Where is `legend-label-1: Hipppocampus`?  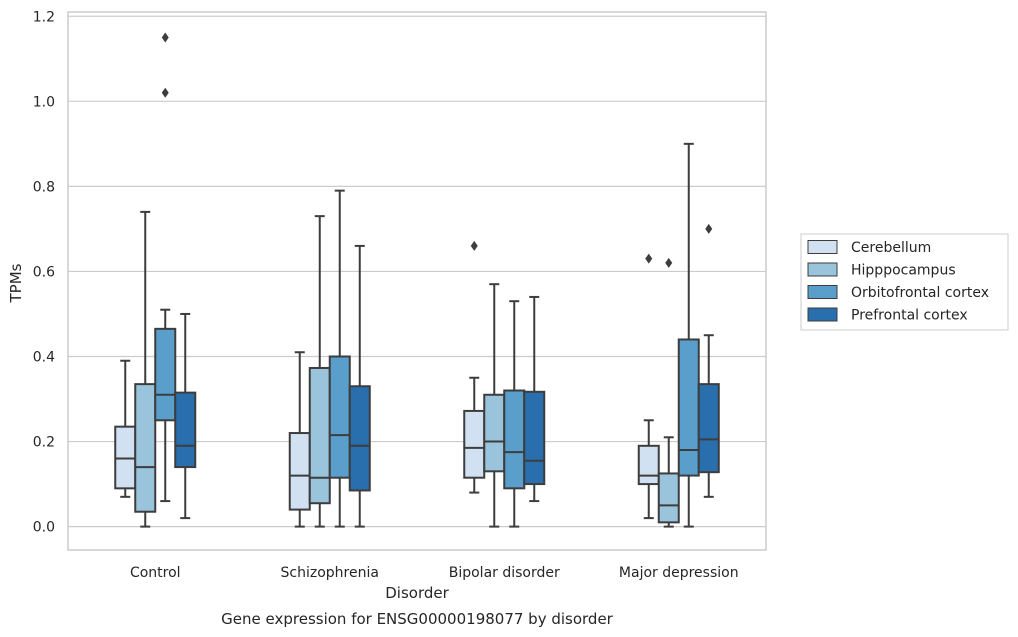
legend-label-1: Hipppocampus is located at coordinates (903, 271).